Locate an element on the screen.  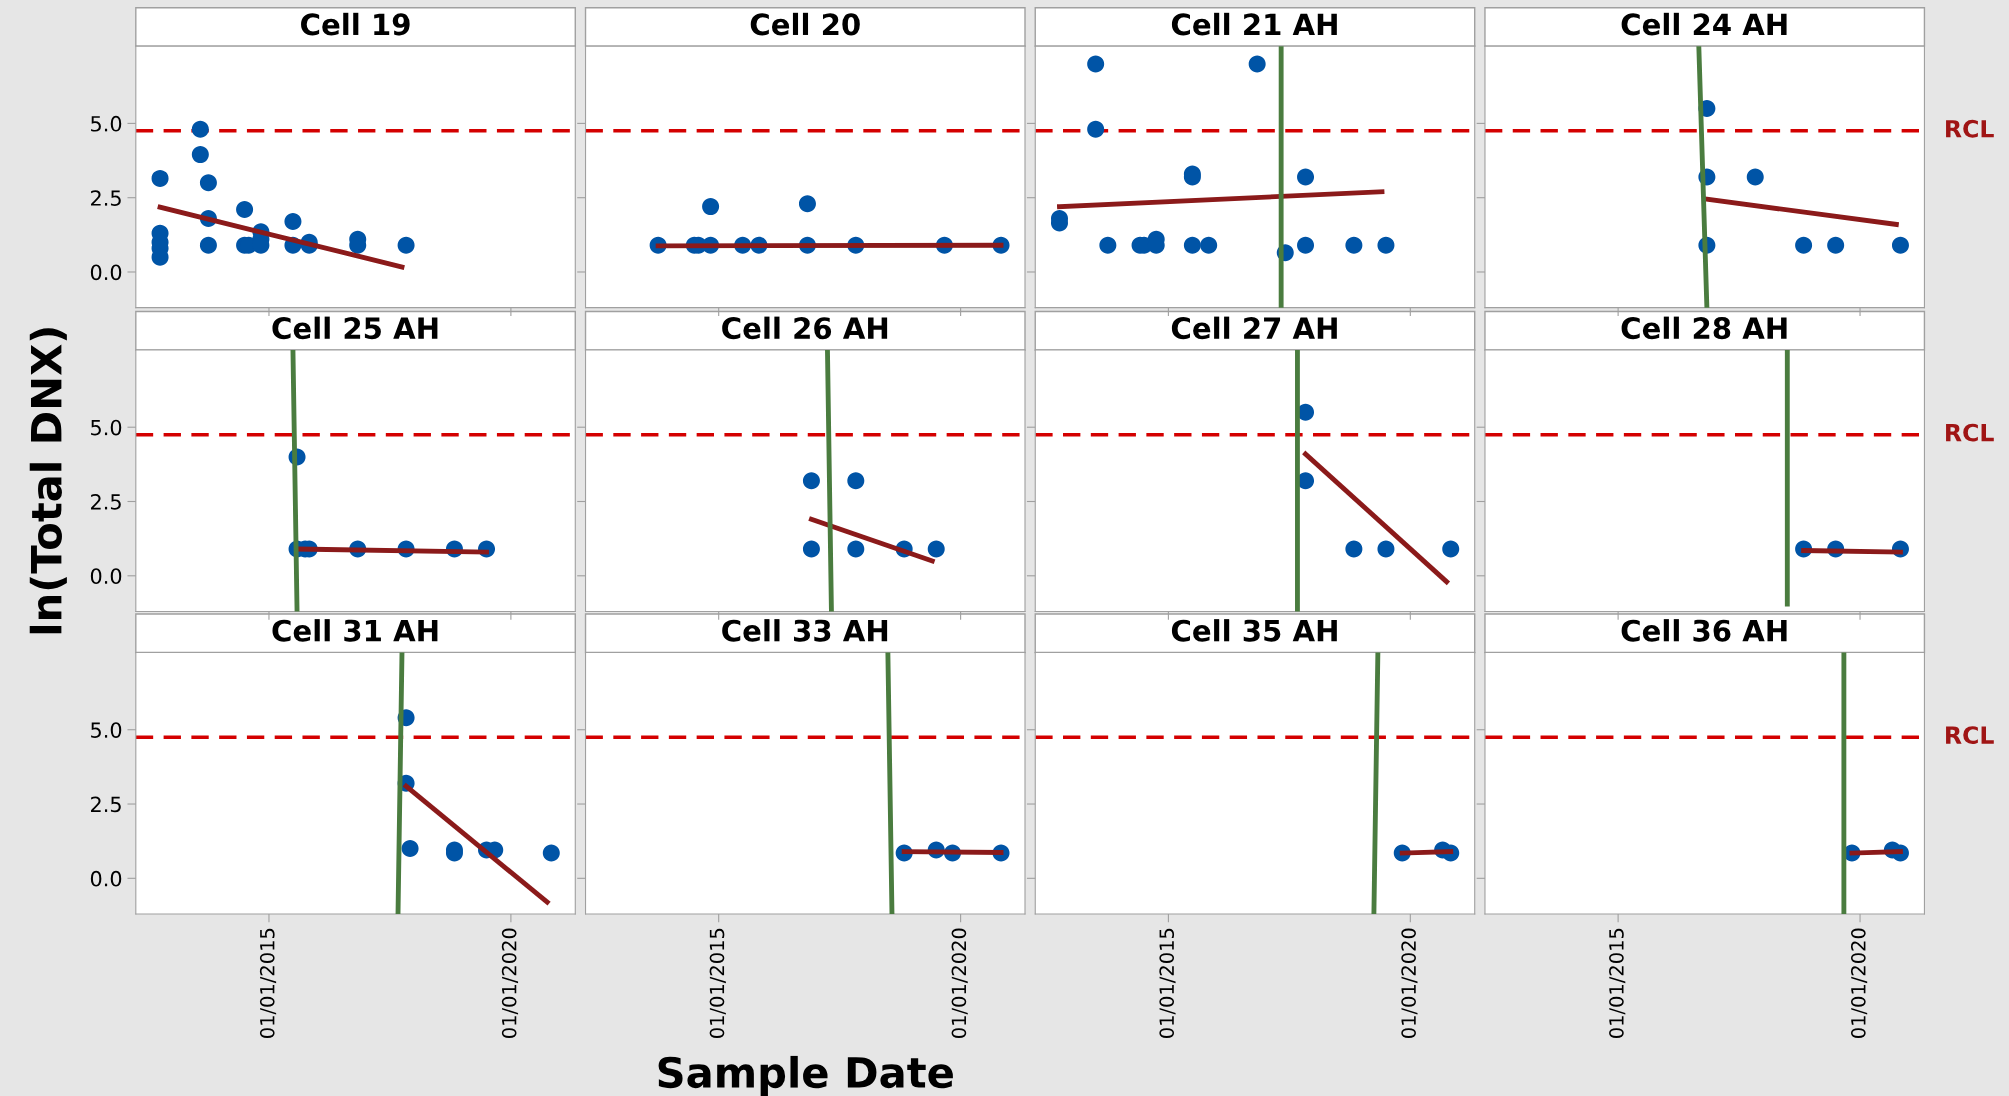
chart-title: Cell 33 AH is located at coordinates (805, 630).